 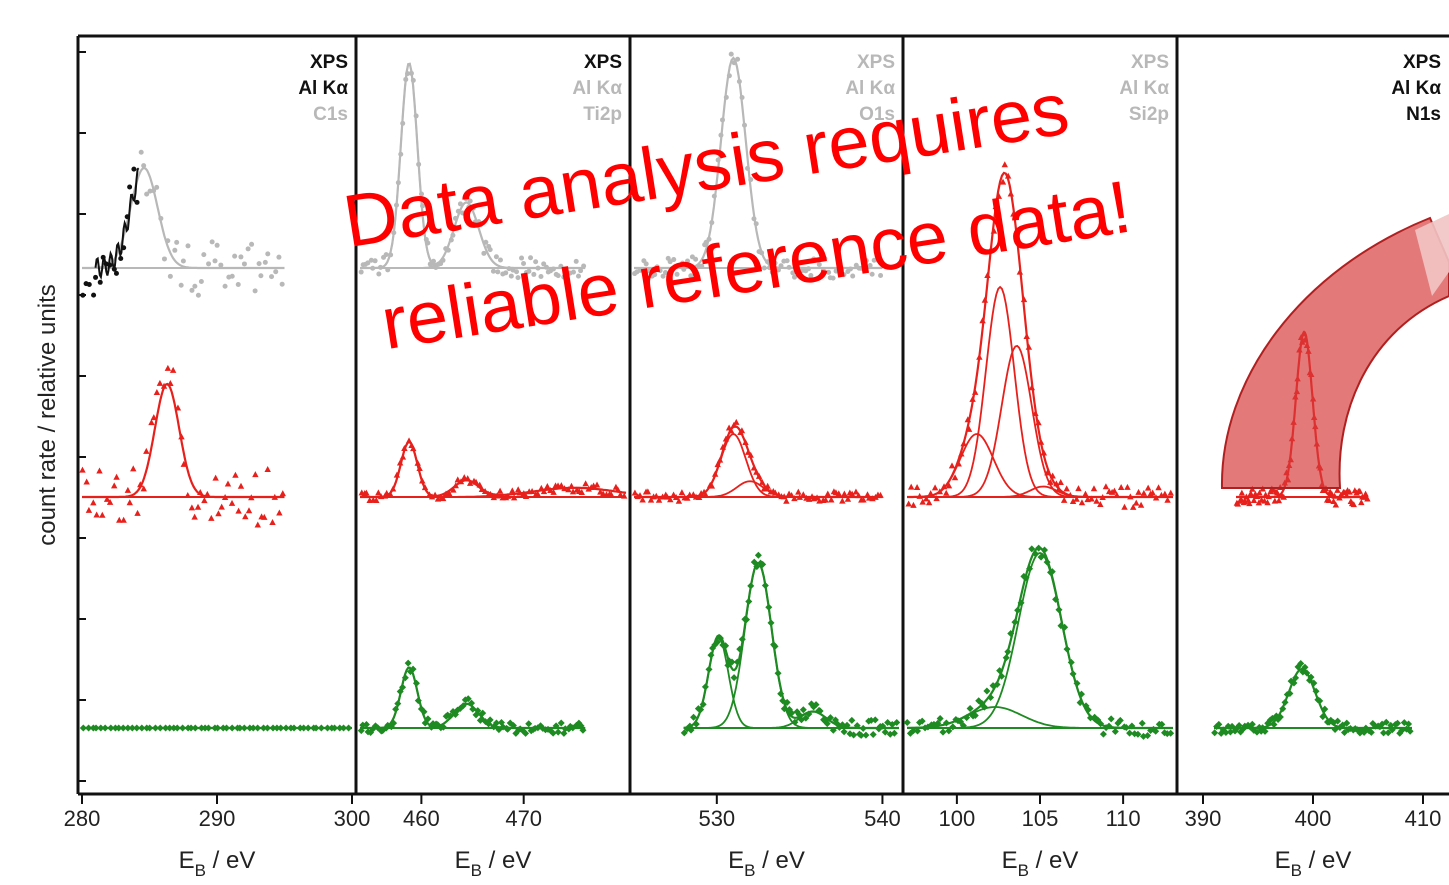 I want to click on panel-N1s: XPS Al Kα N1s, so click(x=1326, y=394).